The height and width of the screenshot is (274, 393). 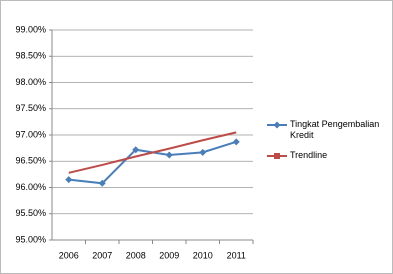 I want to click on legend-label: Tingkat Pengembalian Kredit, so click(x=335, y=129).